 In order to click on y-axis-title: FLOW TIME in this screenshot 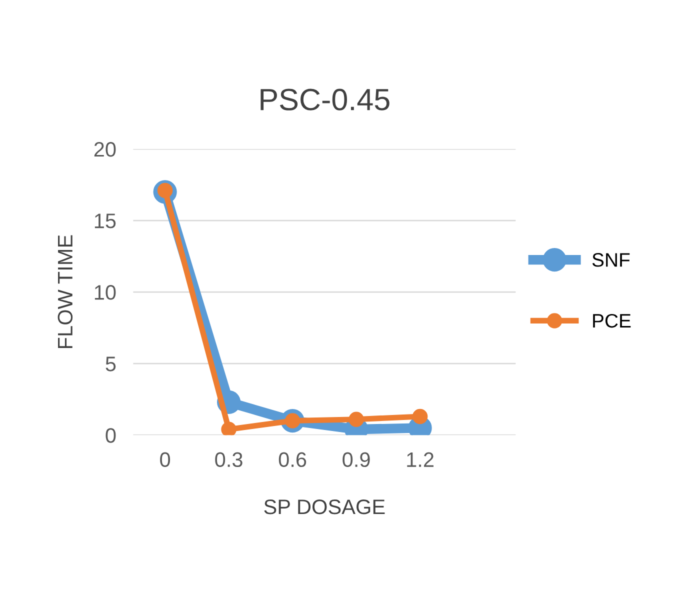, I will do `click(65, 291)`.